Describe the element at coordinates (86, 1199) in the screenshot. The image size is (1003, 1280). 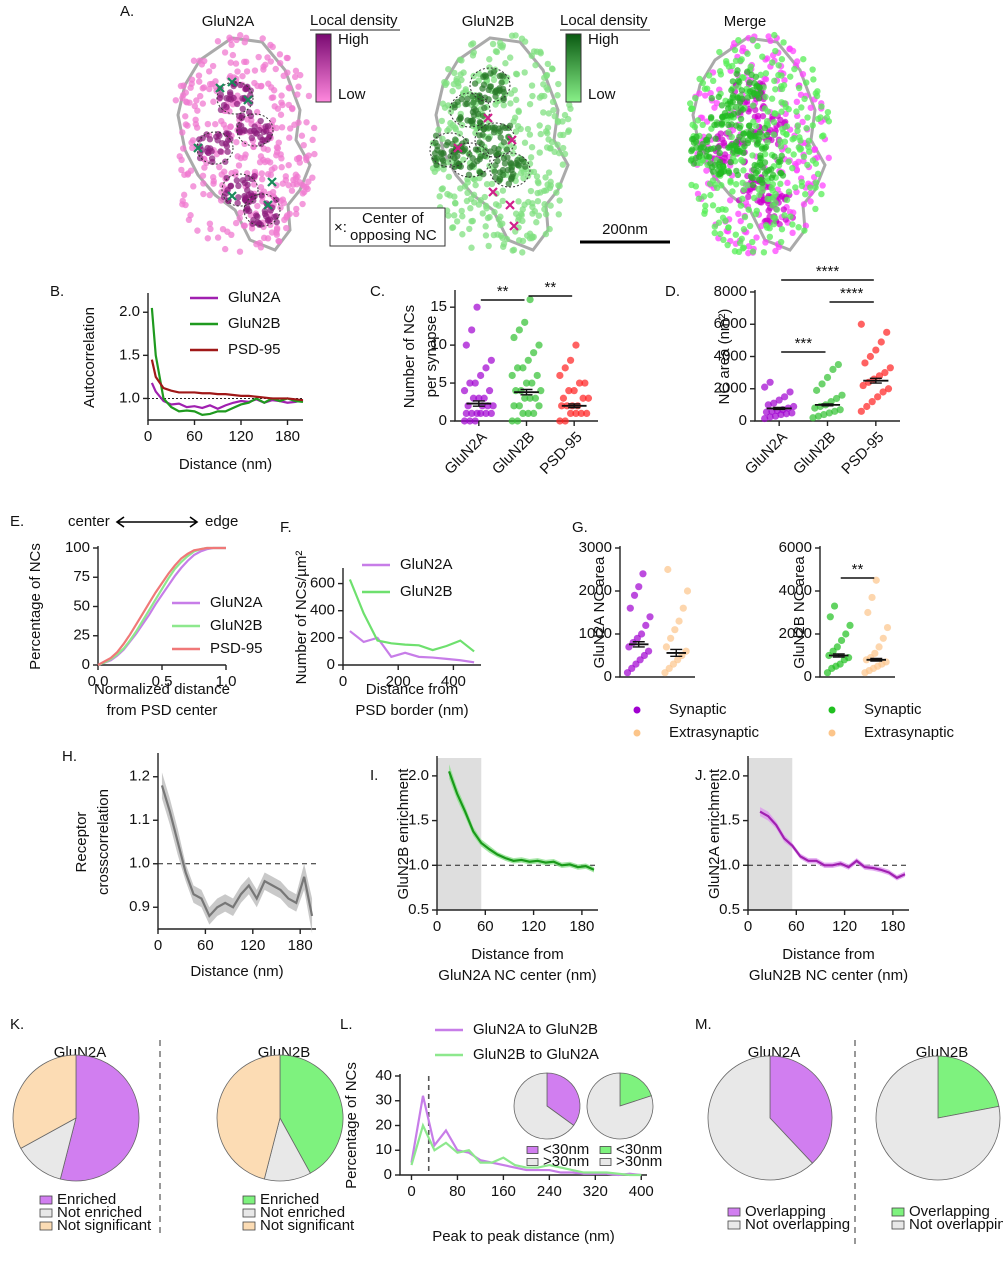
I see `legend-label: Enriched` at that location.